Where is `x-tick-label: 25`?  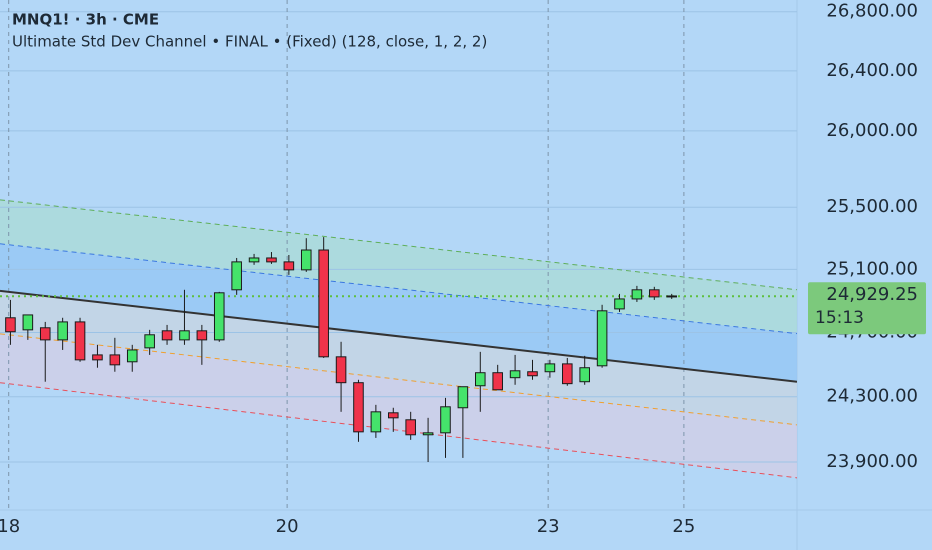 x-tick-label: 25 is located at coordinates (683, 526).